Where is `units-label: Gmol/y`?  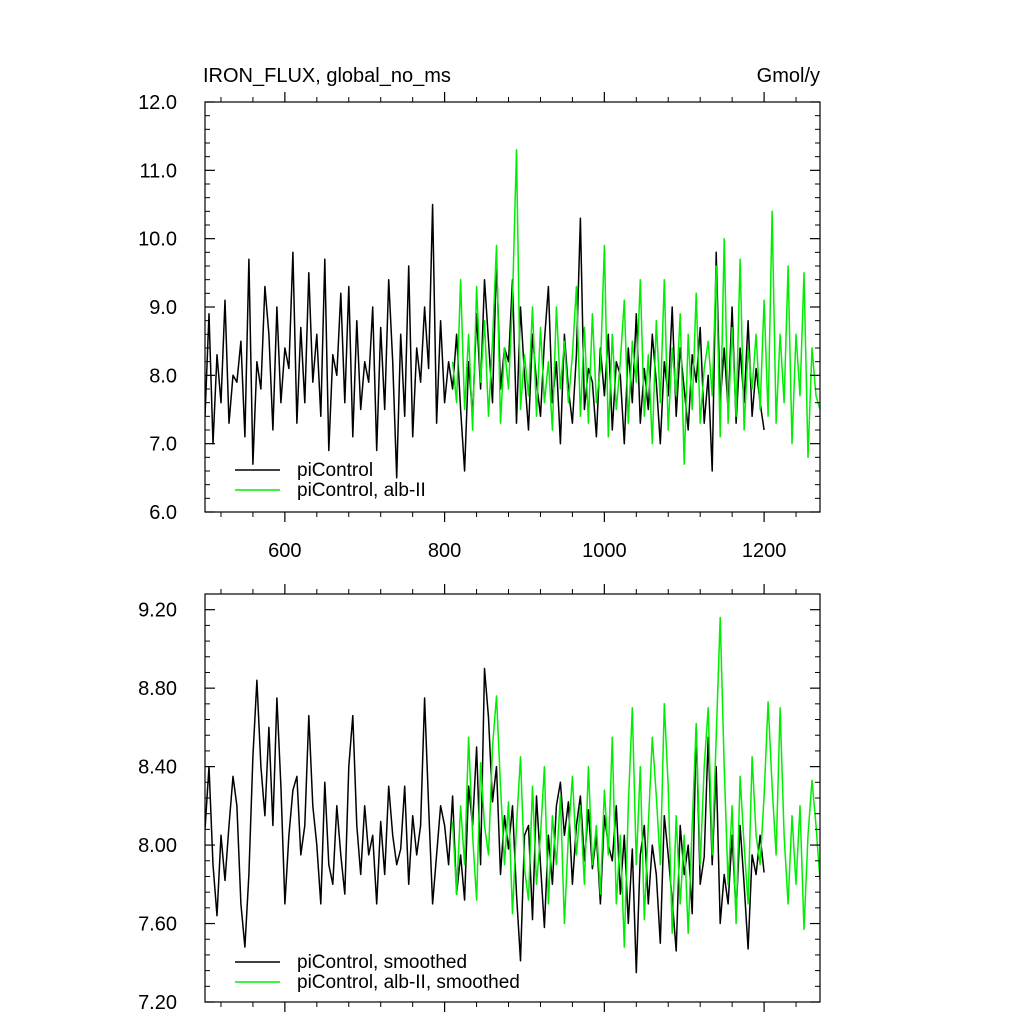
units-label: Gmol/y is located at coordinates (788, 76).